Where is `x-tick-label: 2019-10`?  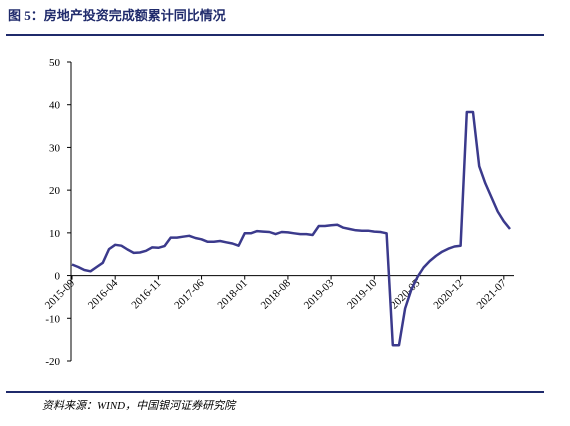 x-tick-label: 2019-10 is located at coordinates (362, 294).